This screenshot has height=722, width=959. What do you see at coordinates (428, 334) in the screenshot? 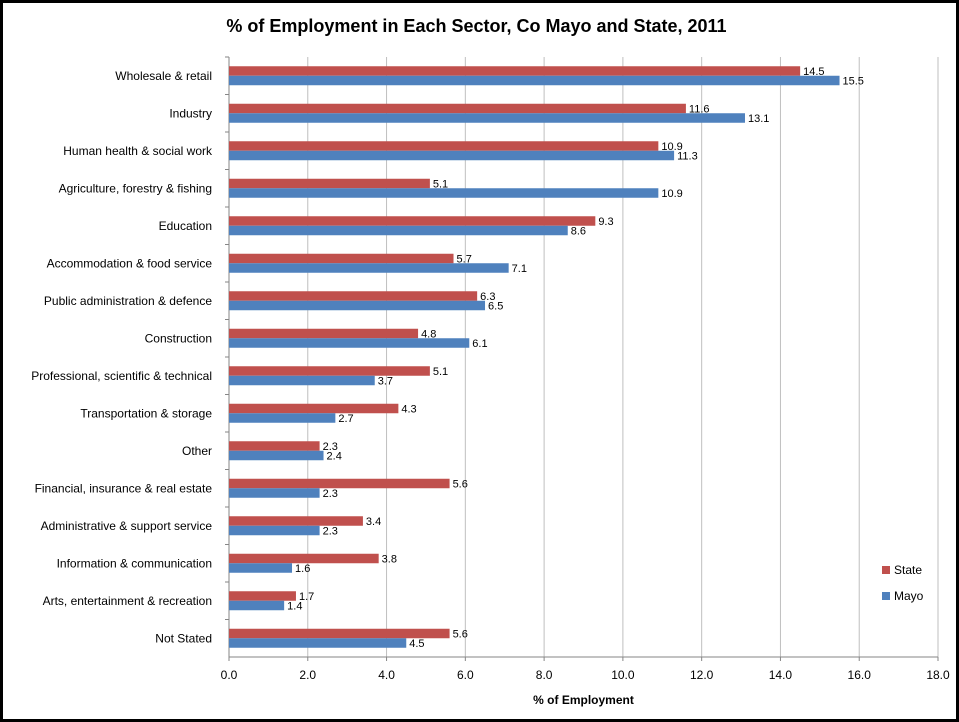
I see `data-label-state: 4.8` at bounding box center [428, 334].